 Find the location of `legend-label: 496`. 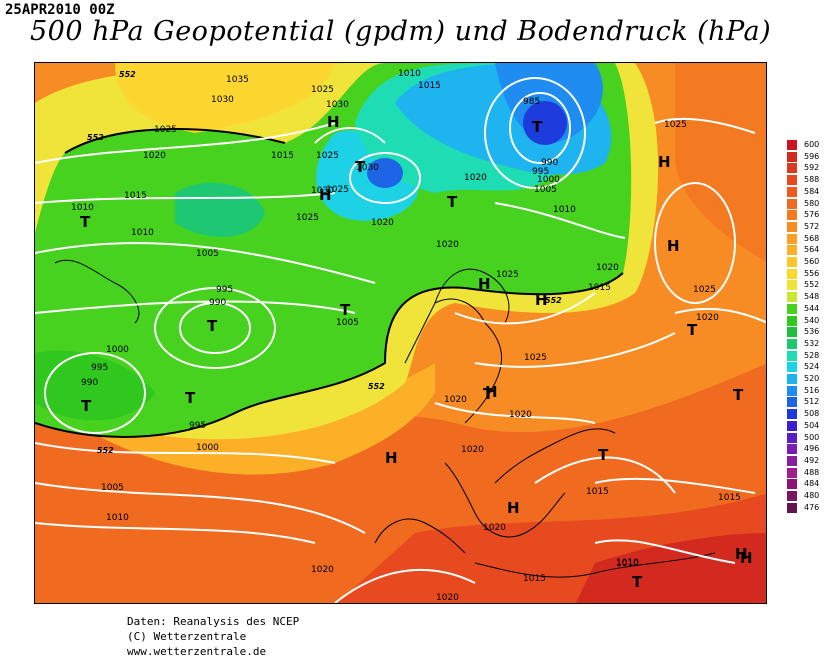

legend-label: 496 is located at coordinates (812, 449).